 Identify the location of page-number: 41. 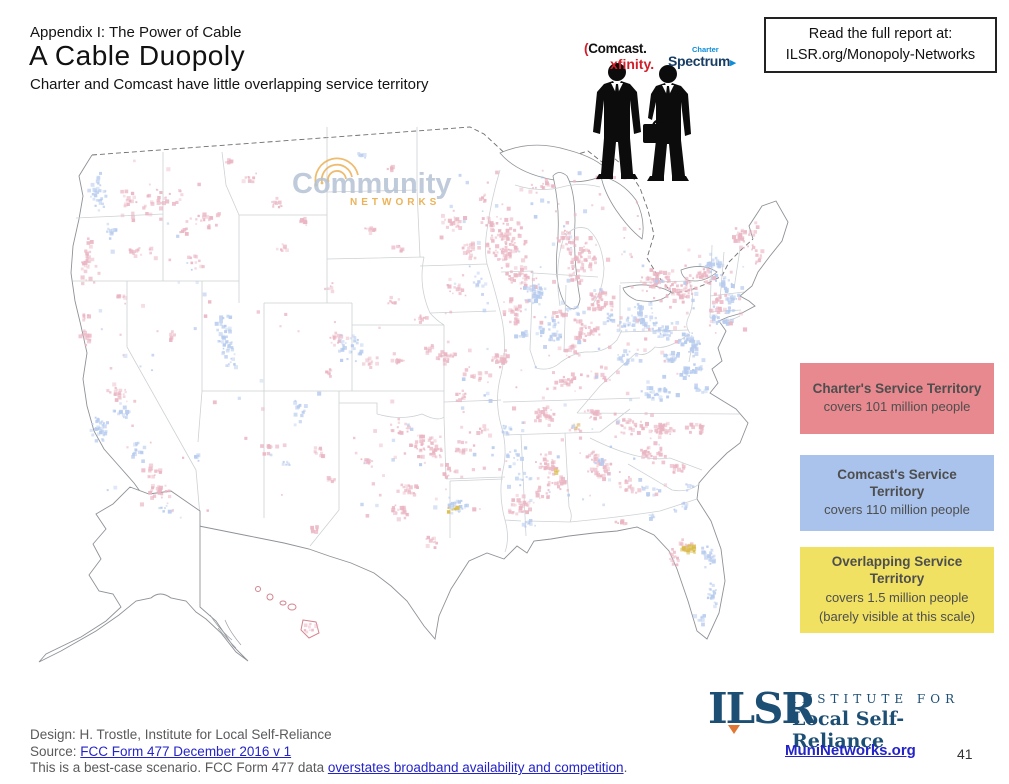
(965, 754).